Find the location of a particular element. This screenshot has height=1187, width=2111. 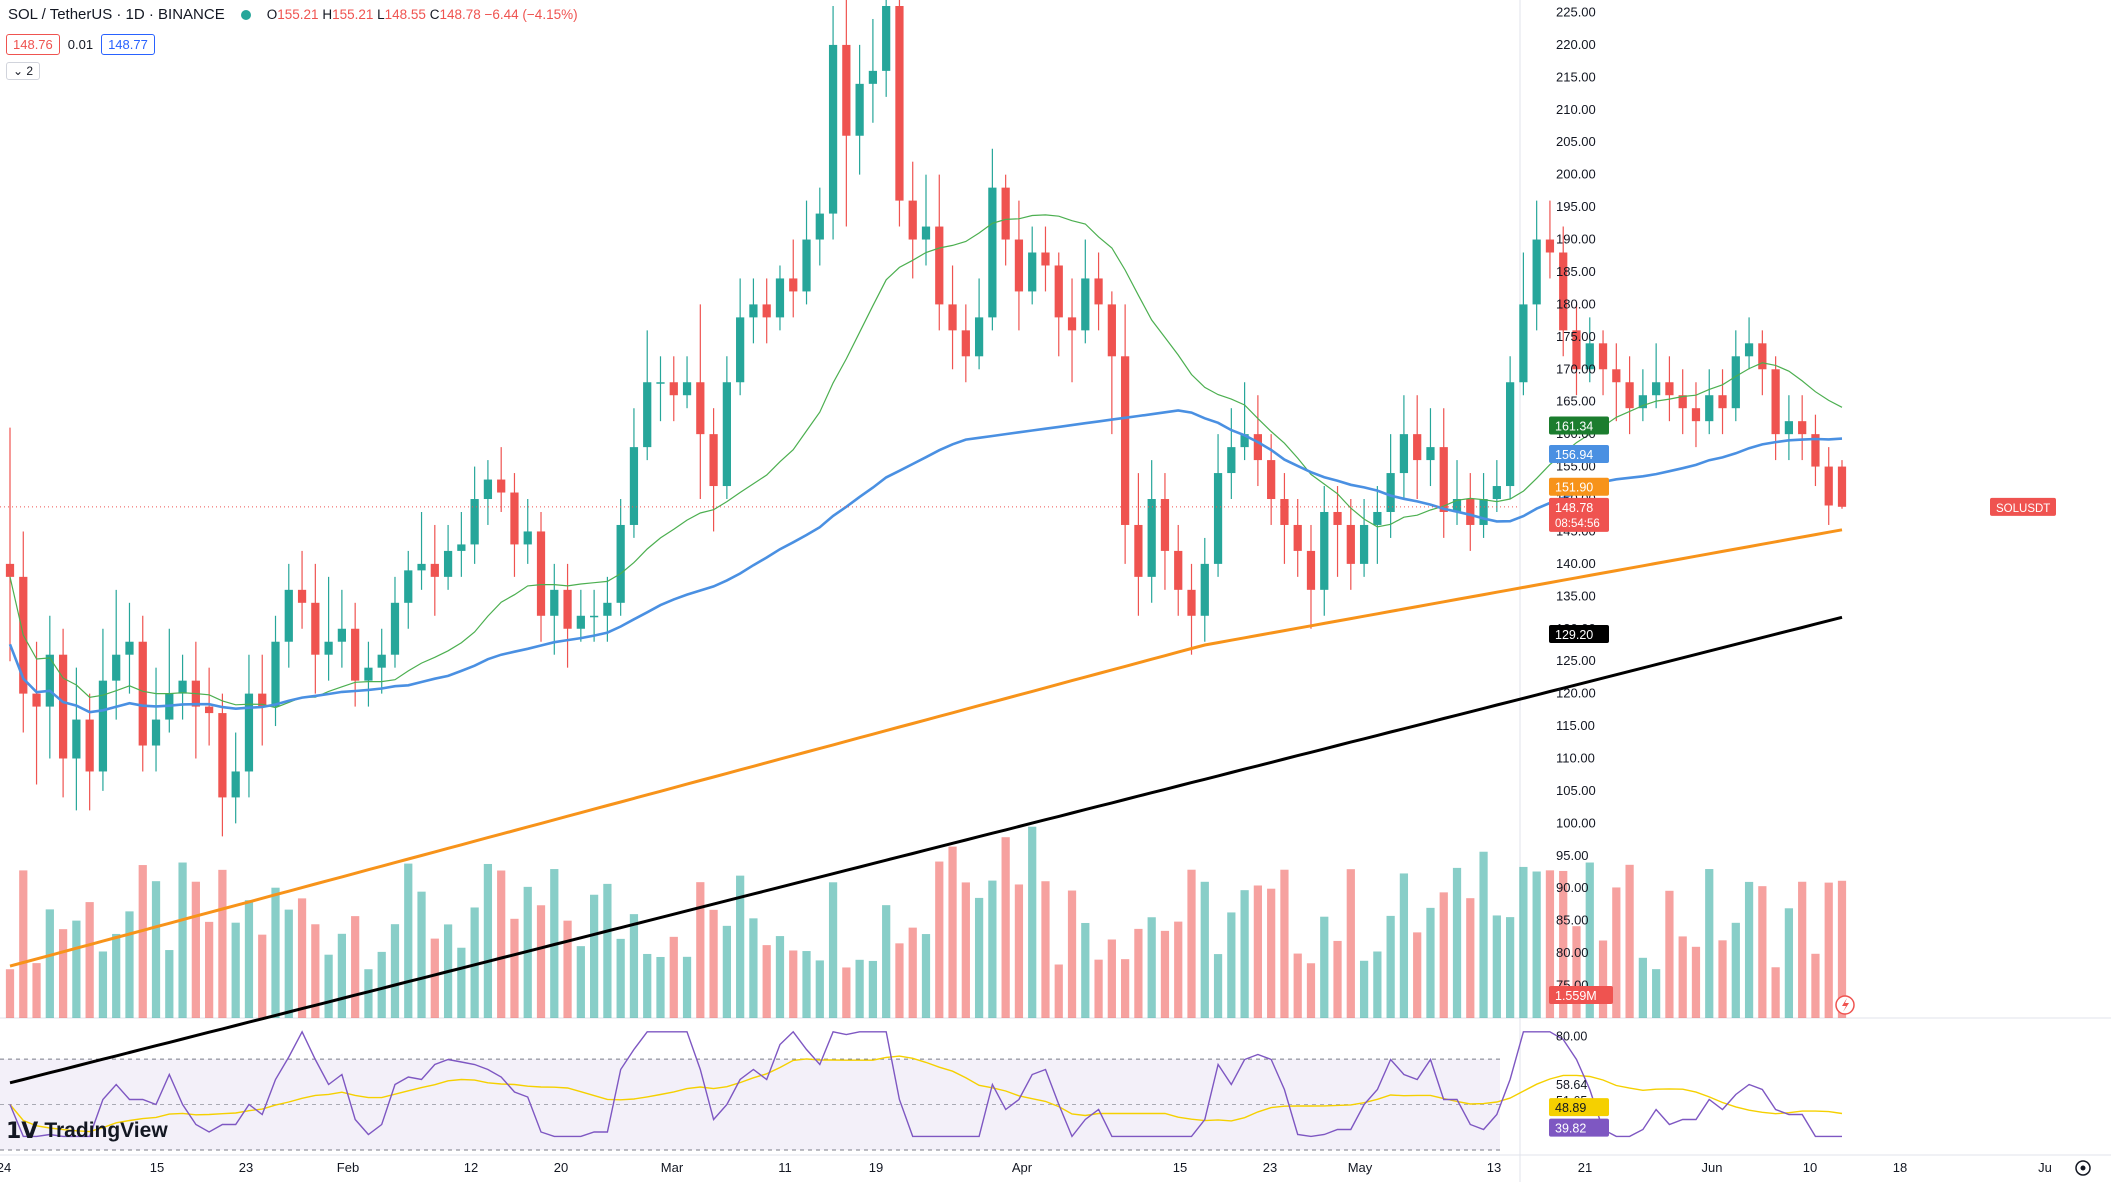

alert-lightning-icon is located at coordinates (1845, 1005).